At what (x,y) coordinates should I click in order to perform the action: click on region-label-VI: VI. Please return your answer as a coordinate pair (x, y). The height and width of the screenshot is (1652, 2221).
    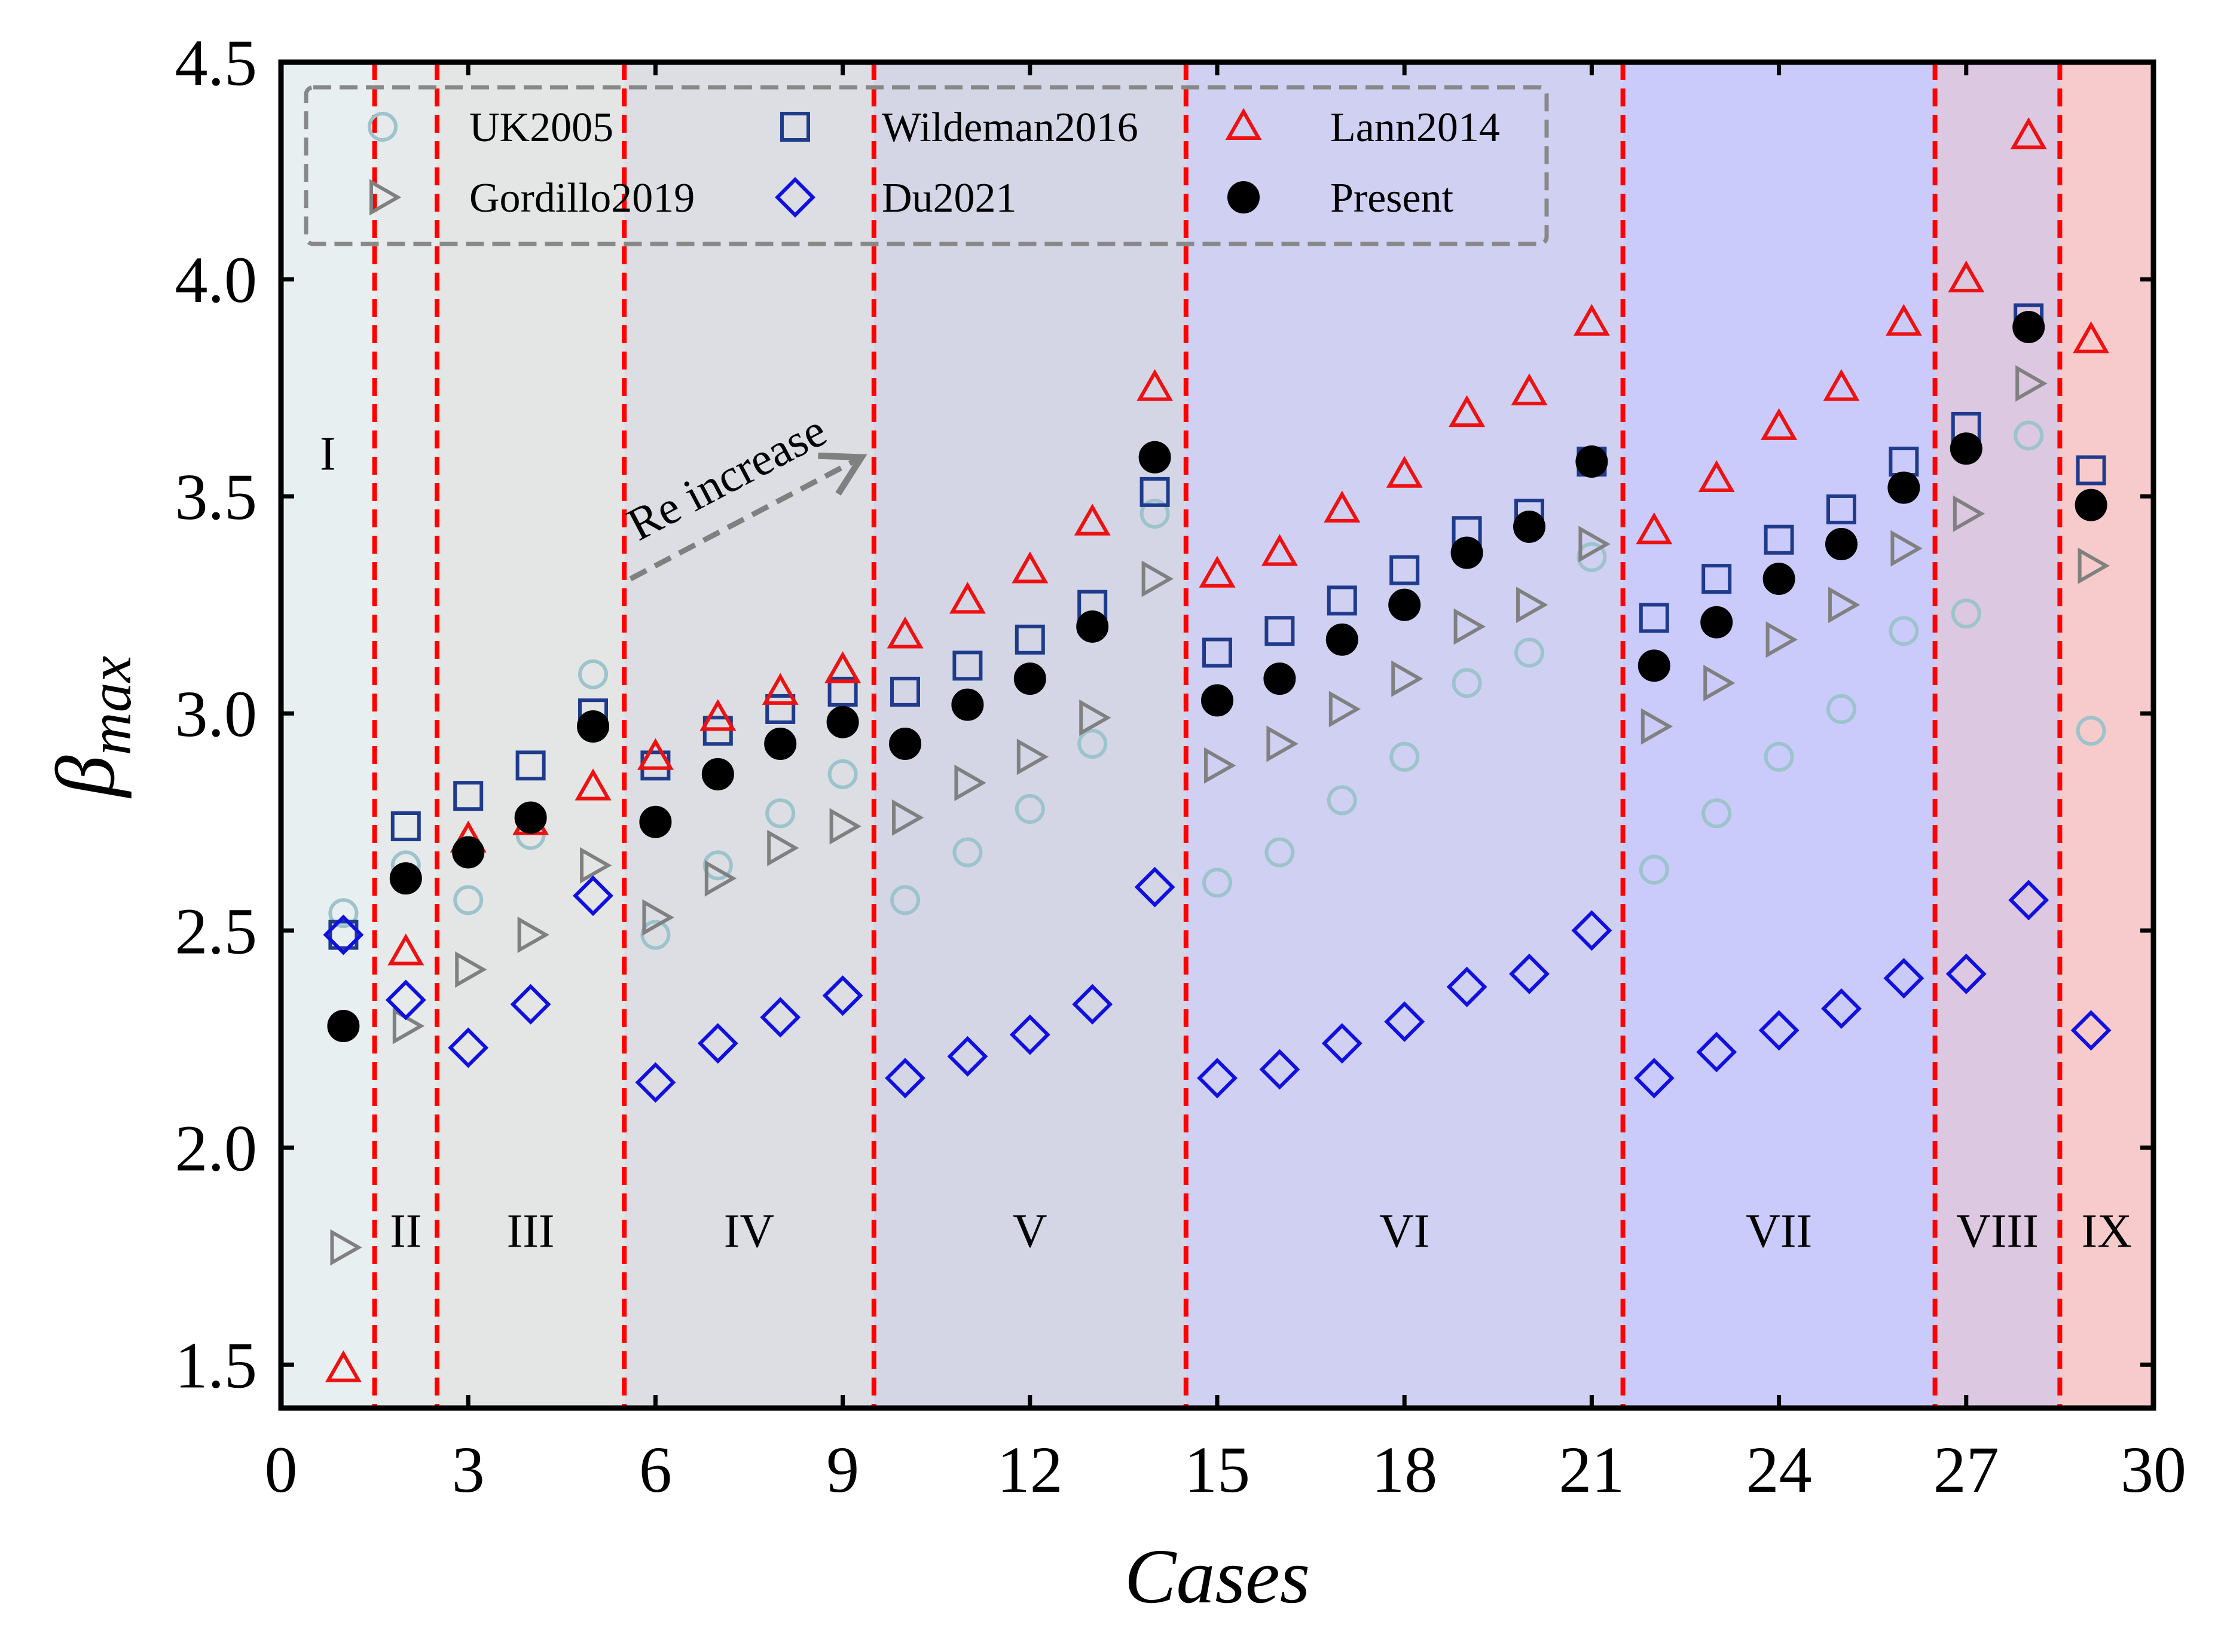
    Looking at the image, I should click on (1404, 1231).